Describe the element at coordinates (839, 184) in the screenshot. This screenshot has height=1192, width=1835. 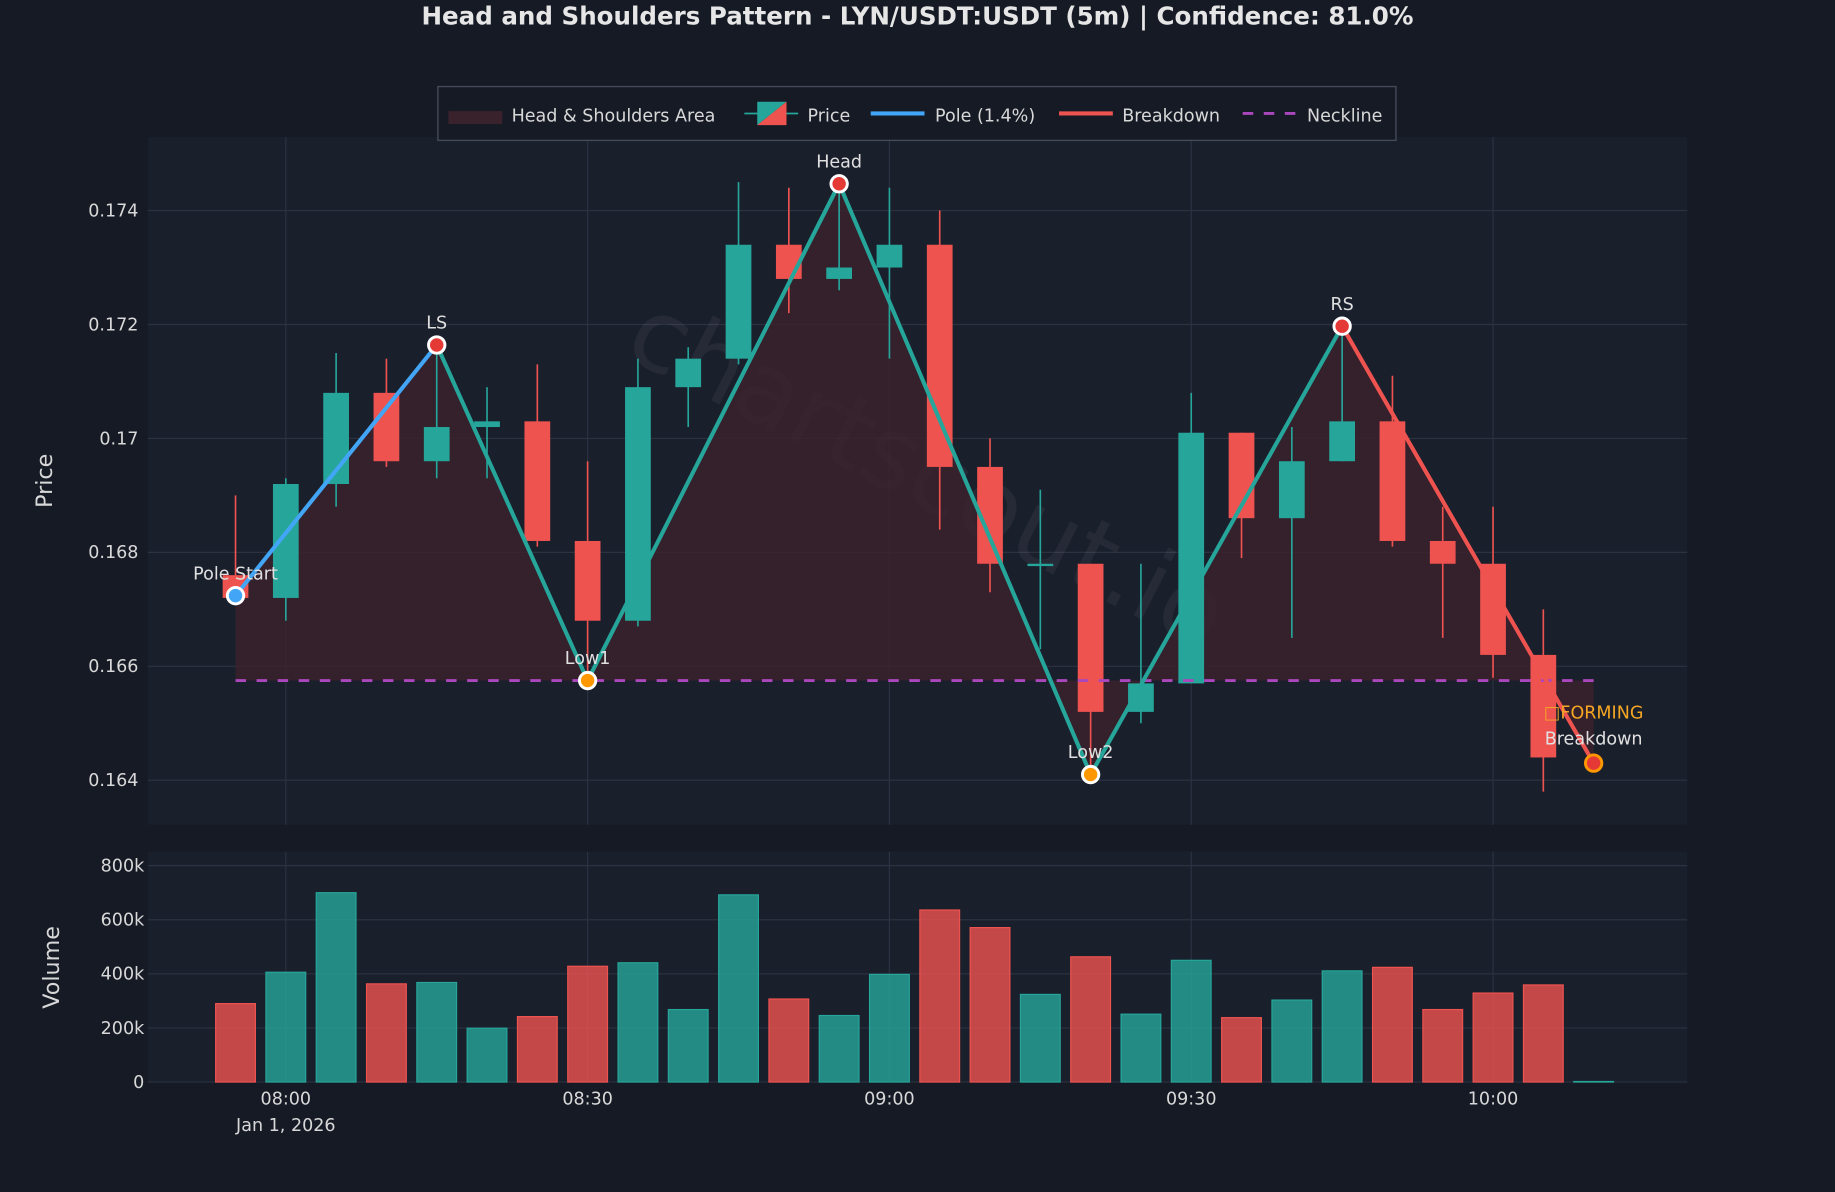
I see `pattern-point-head` at that location.